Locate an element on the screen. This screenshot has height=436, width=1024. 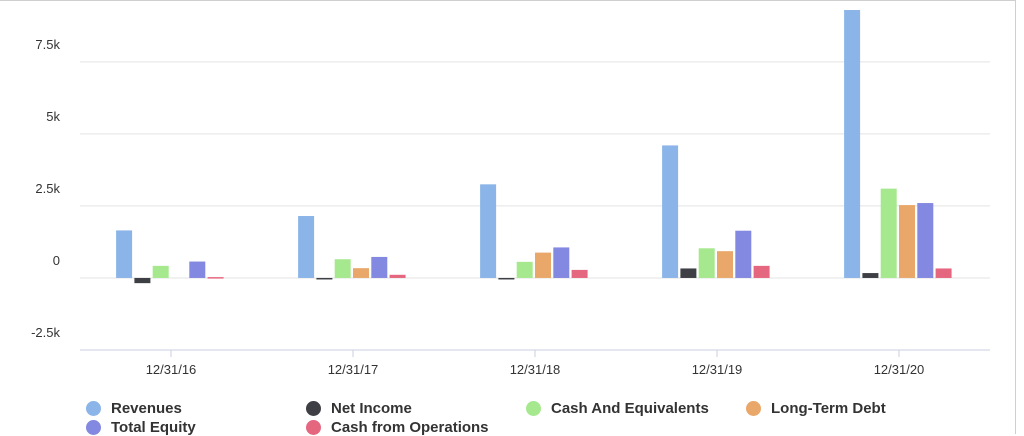
legend-label-total-equity: Total Equity is located at coordinates (153, 427).